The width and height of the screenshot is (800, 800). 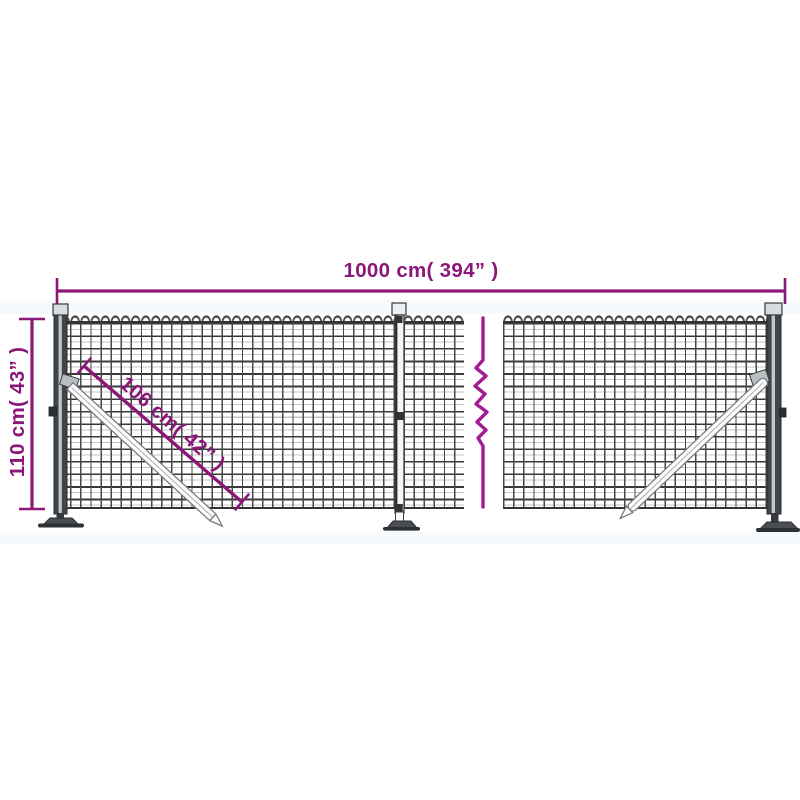 I want to click on width-dimension-label: 1000 cm( 394” ), so click(x=421, y=270).